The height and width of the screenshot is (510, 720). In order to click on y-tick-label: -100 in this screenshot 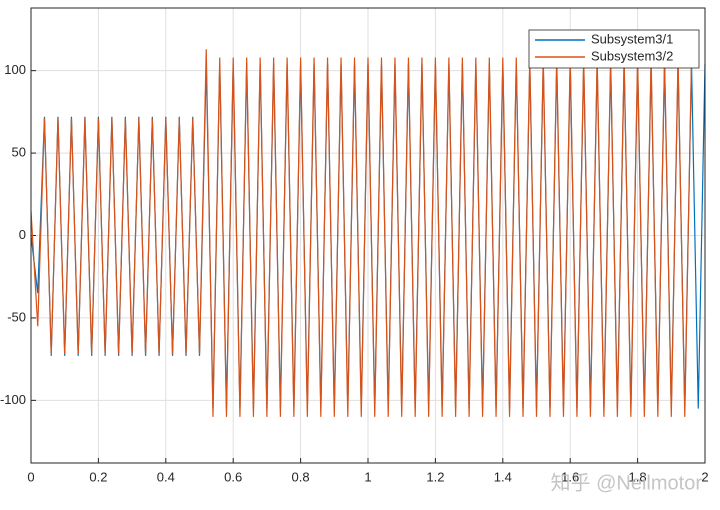, I will do `click(13, 399)`.